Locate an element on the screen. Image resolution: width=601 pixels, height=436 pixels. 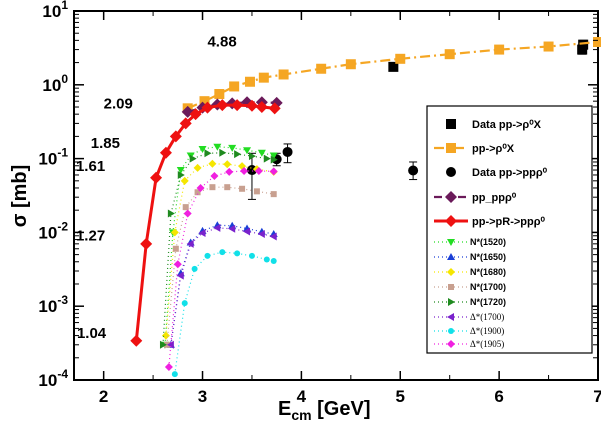
legend-item: N*(1700) is located at coordinates (470, 287).